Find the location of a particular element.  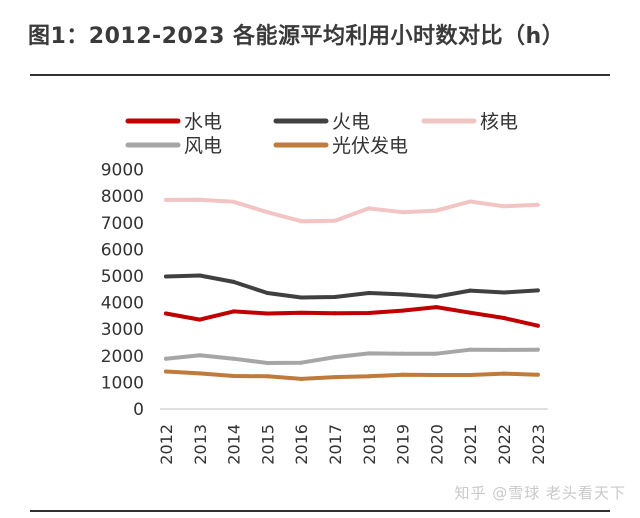

y-tick-label: 1000 is located at coordinates (122, 383).